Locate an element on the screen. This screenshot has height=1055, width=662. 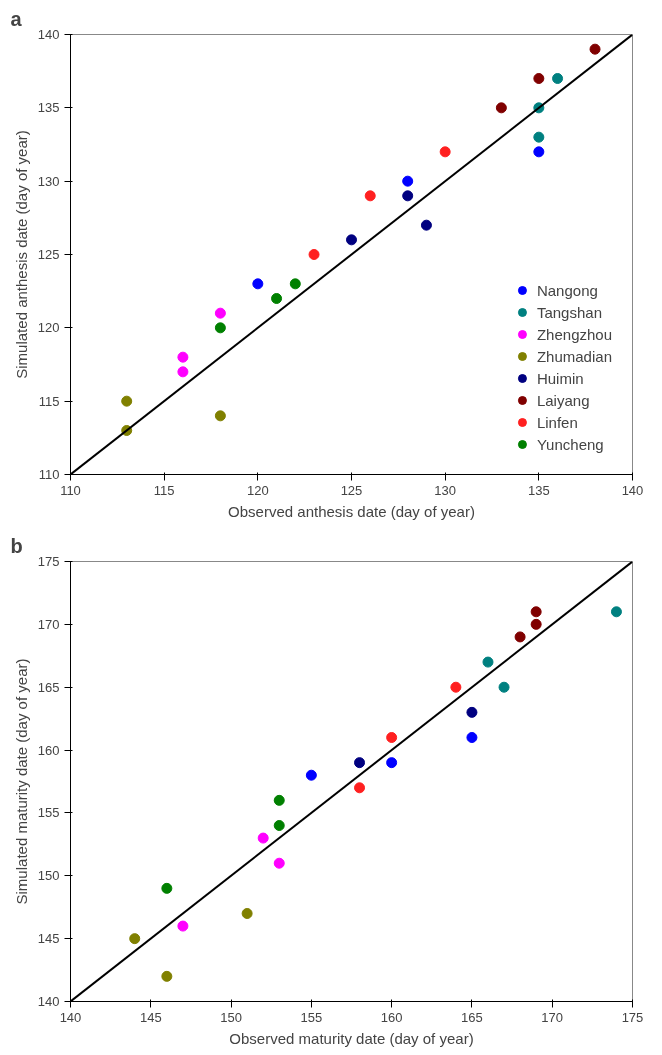
legend-label: Laiyang is located at coordinates (563, 400).